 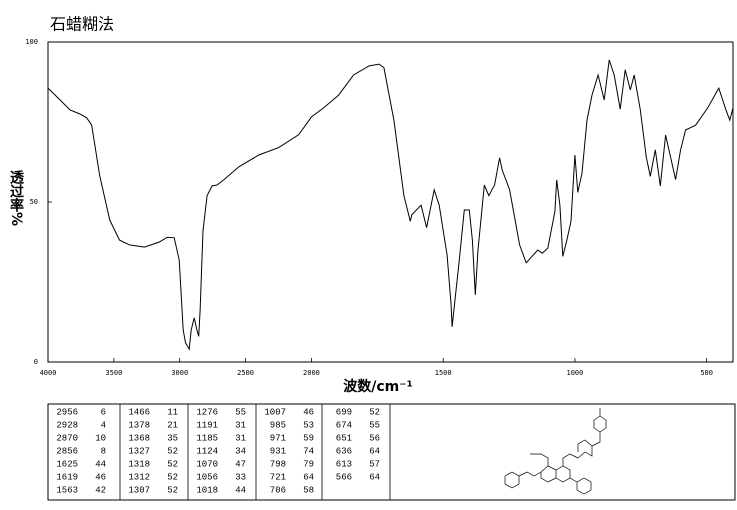 I want to click on structure, so click(x=555, y=451).